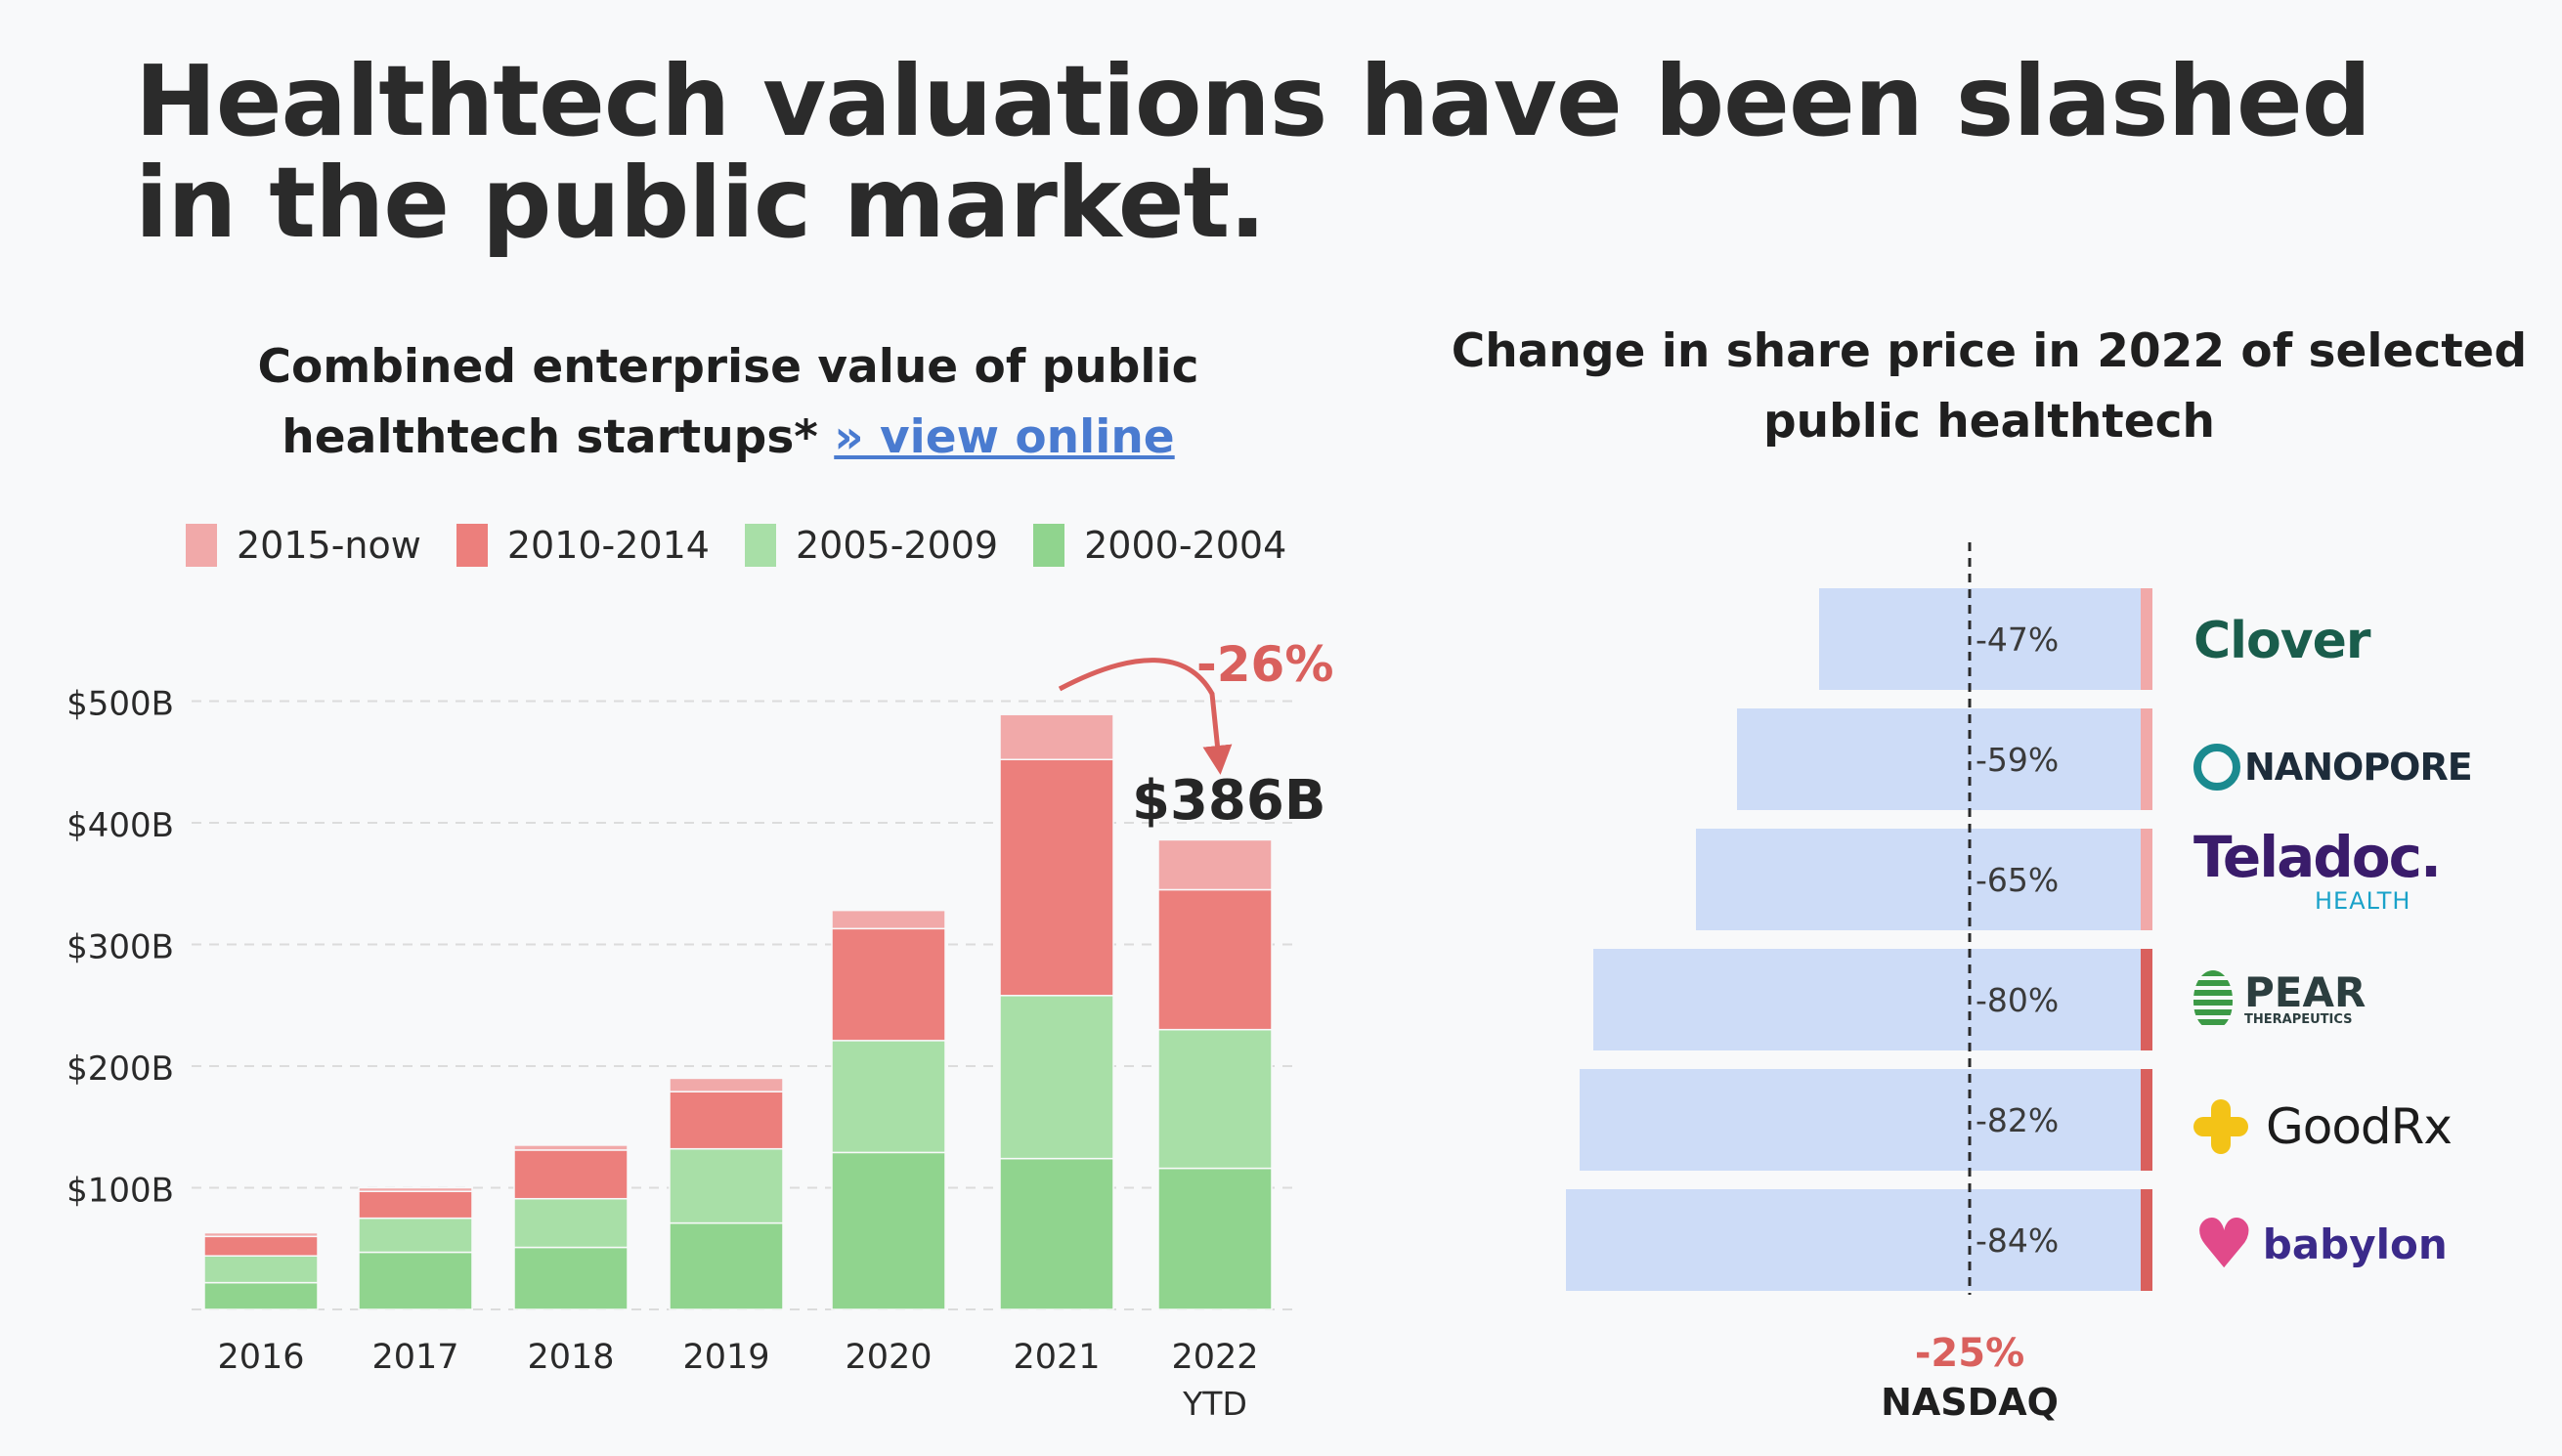 Image resolution: width=2562 pixels, height=1456 pixels. I want to click on legend-item: 2015-now, so click(303, 545).